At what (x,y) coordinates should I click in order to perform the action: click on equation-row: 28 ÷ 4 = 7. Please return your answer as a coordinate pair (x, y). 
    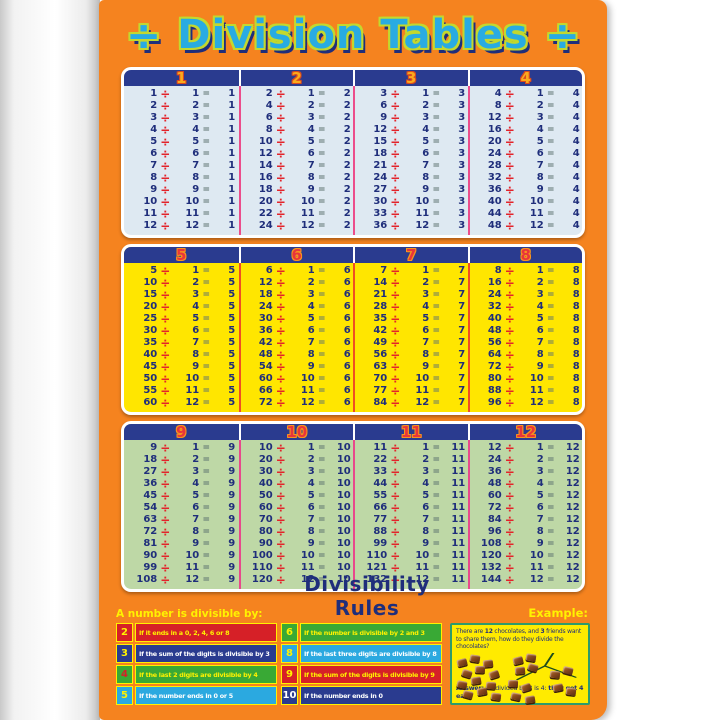
    Looking at the image, I should click on (411, 307).